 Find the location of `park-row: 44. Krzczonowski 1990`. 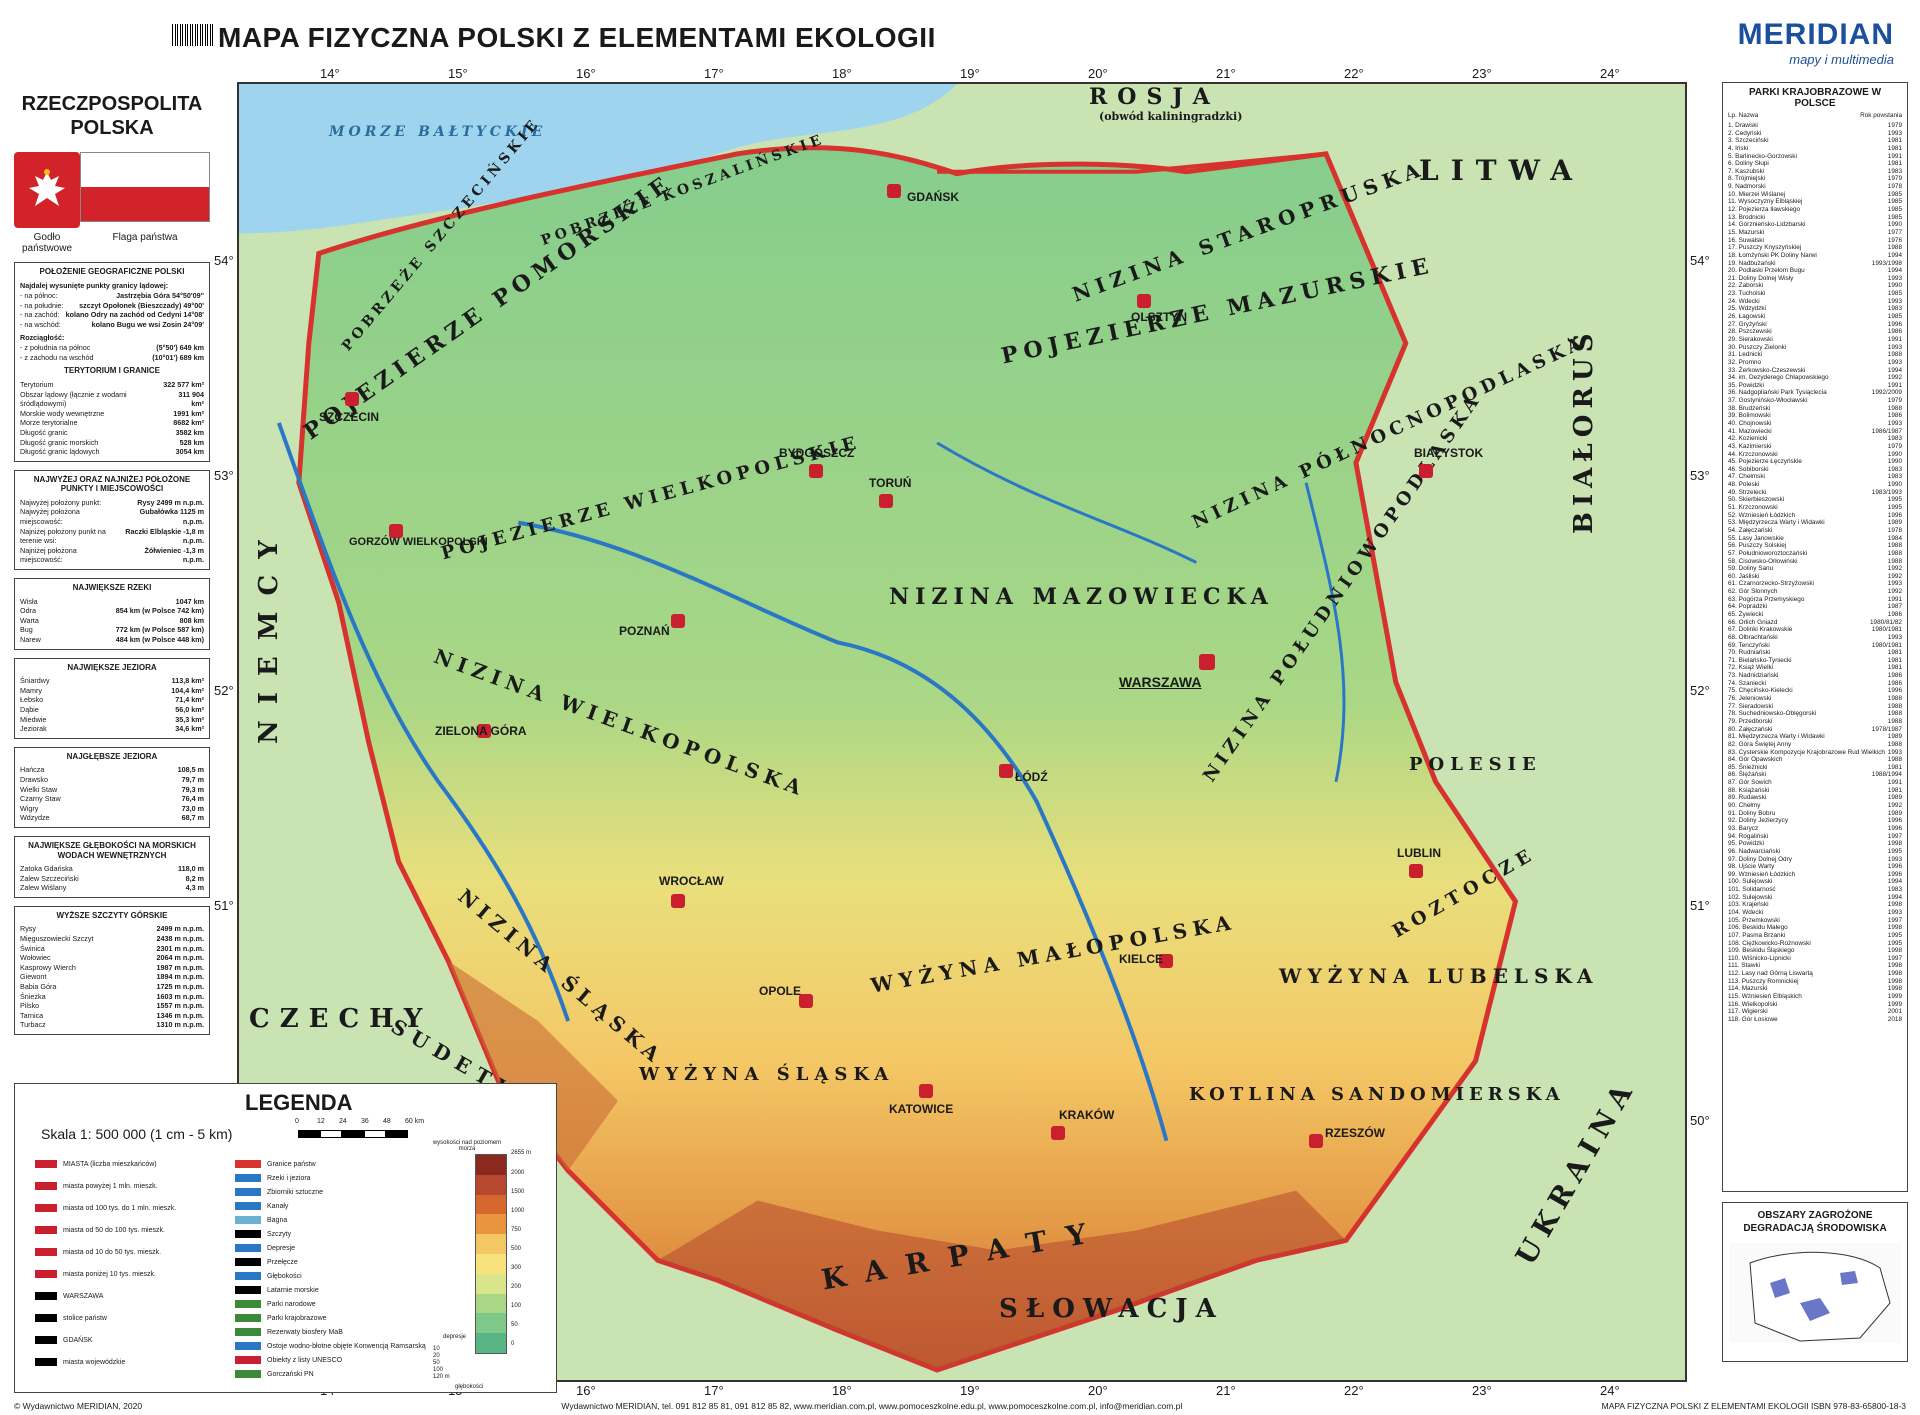

park-row: 44. Krzczonowski 1990 is located at coordinates (1815, 455).